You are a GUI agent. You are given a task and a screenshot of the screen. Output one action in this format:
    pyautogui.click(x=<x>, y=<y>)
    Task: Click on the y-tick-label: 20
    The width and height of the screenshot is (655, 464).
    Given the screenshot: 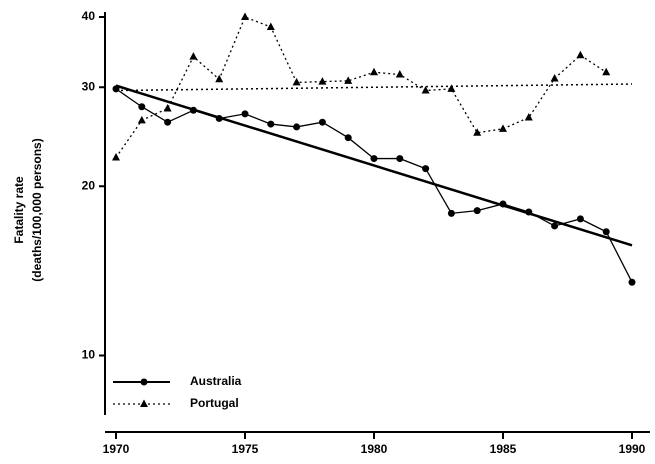 What is the action you would take?
    pyautogui.click(x=89, y=185)
    